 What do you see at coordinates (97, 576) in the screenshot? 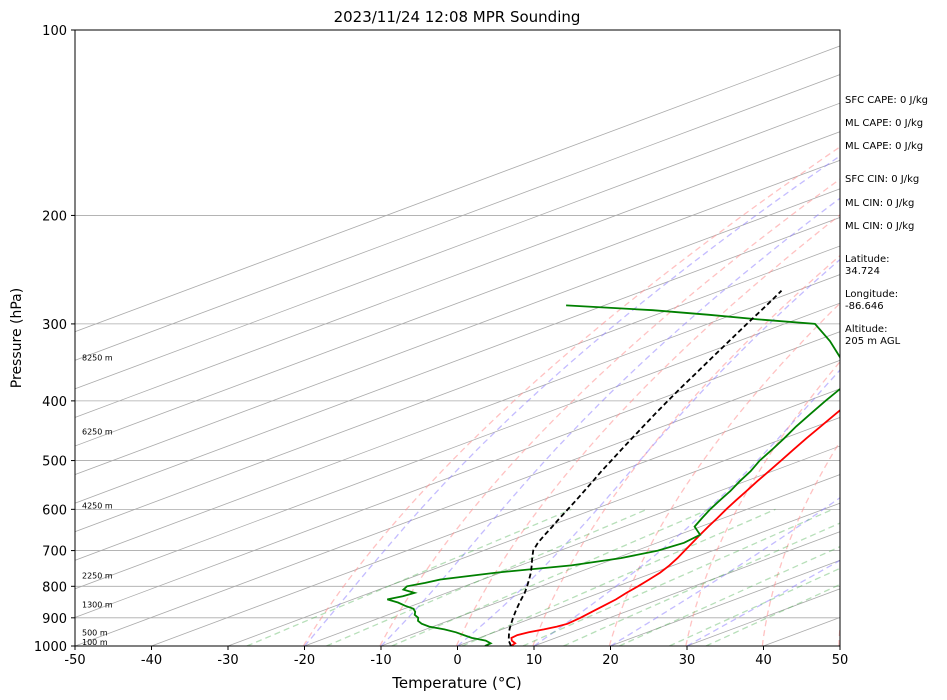
I see `height-label: 2250 m` at bounding box center [97, 576].